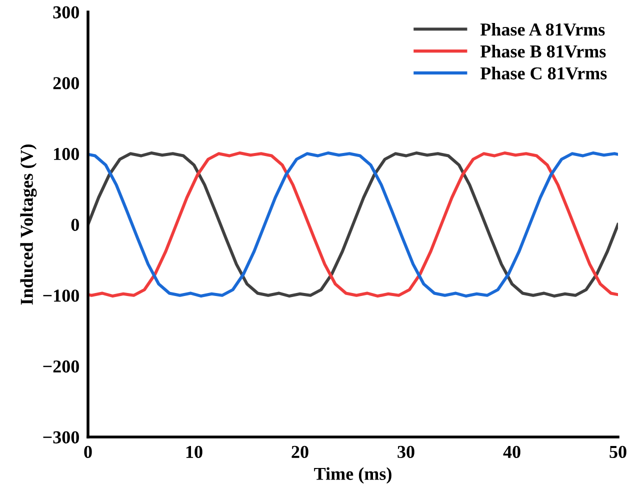  I want to click on y-tick-label: 200, so click(66, 83).